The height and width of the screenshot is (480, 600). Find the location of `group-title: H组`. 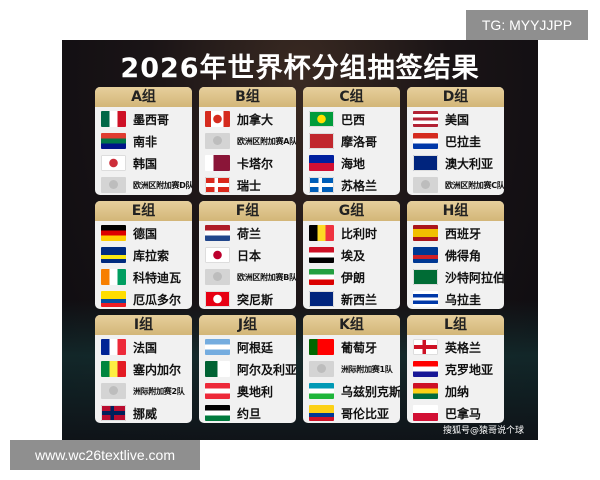

group-title: H组 is located at coordinates (455, 211).